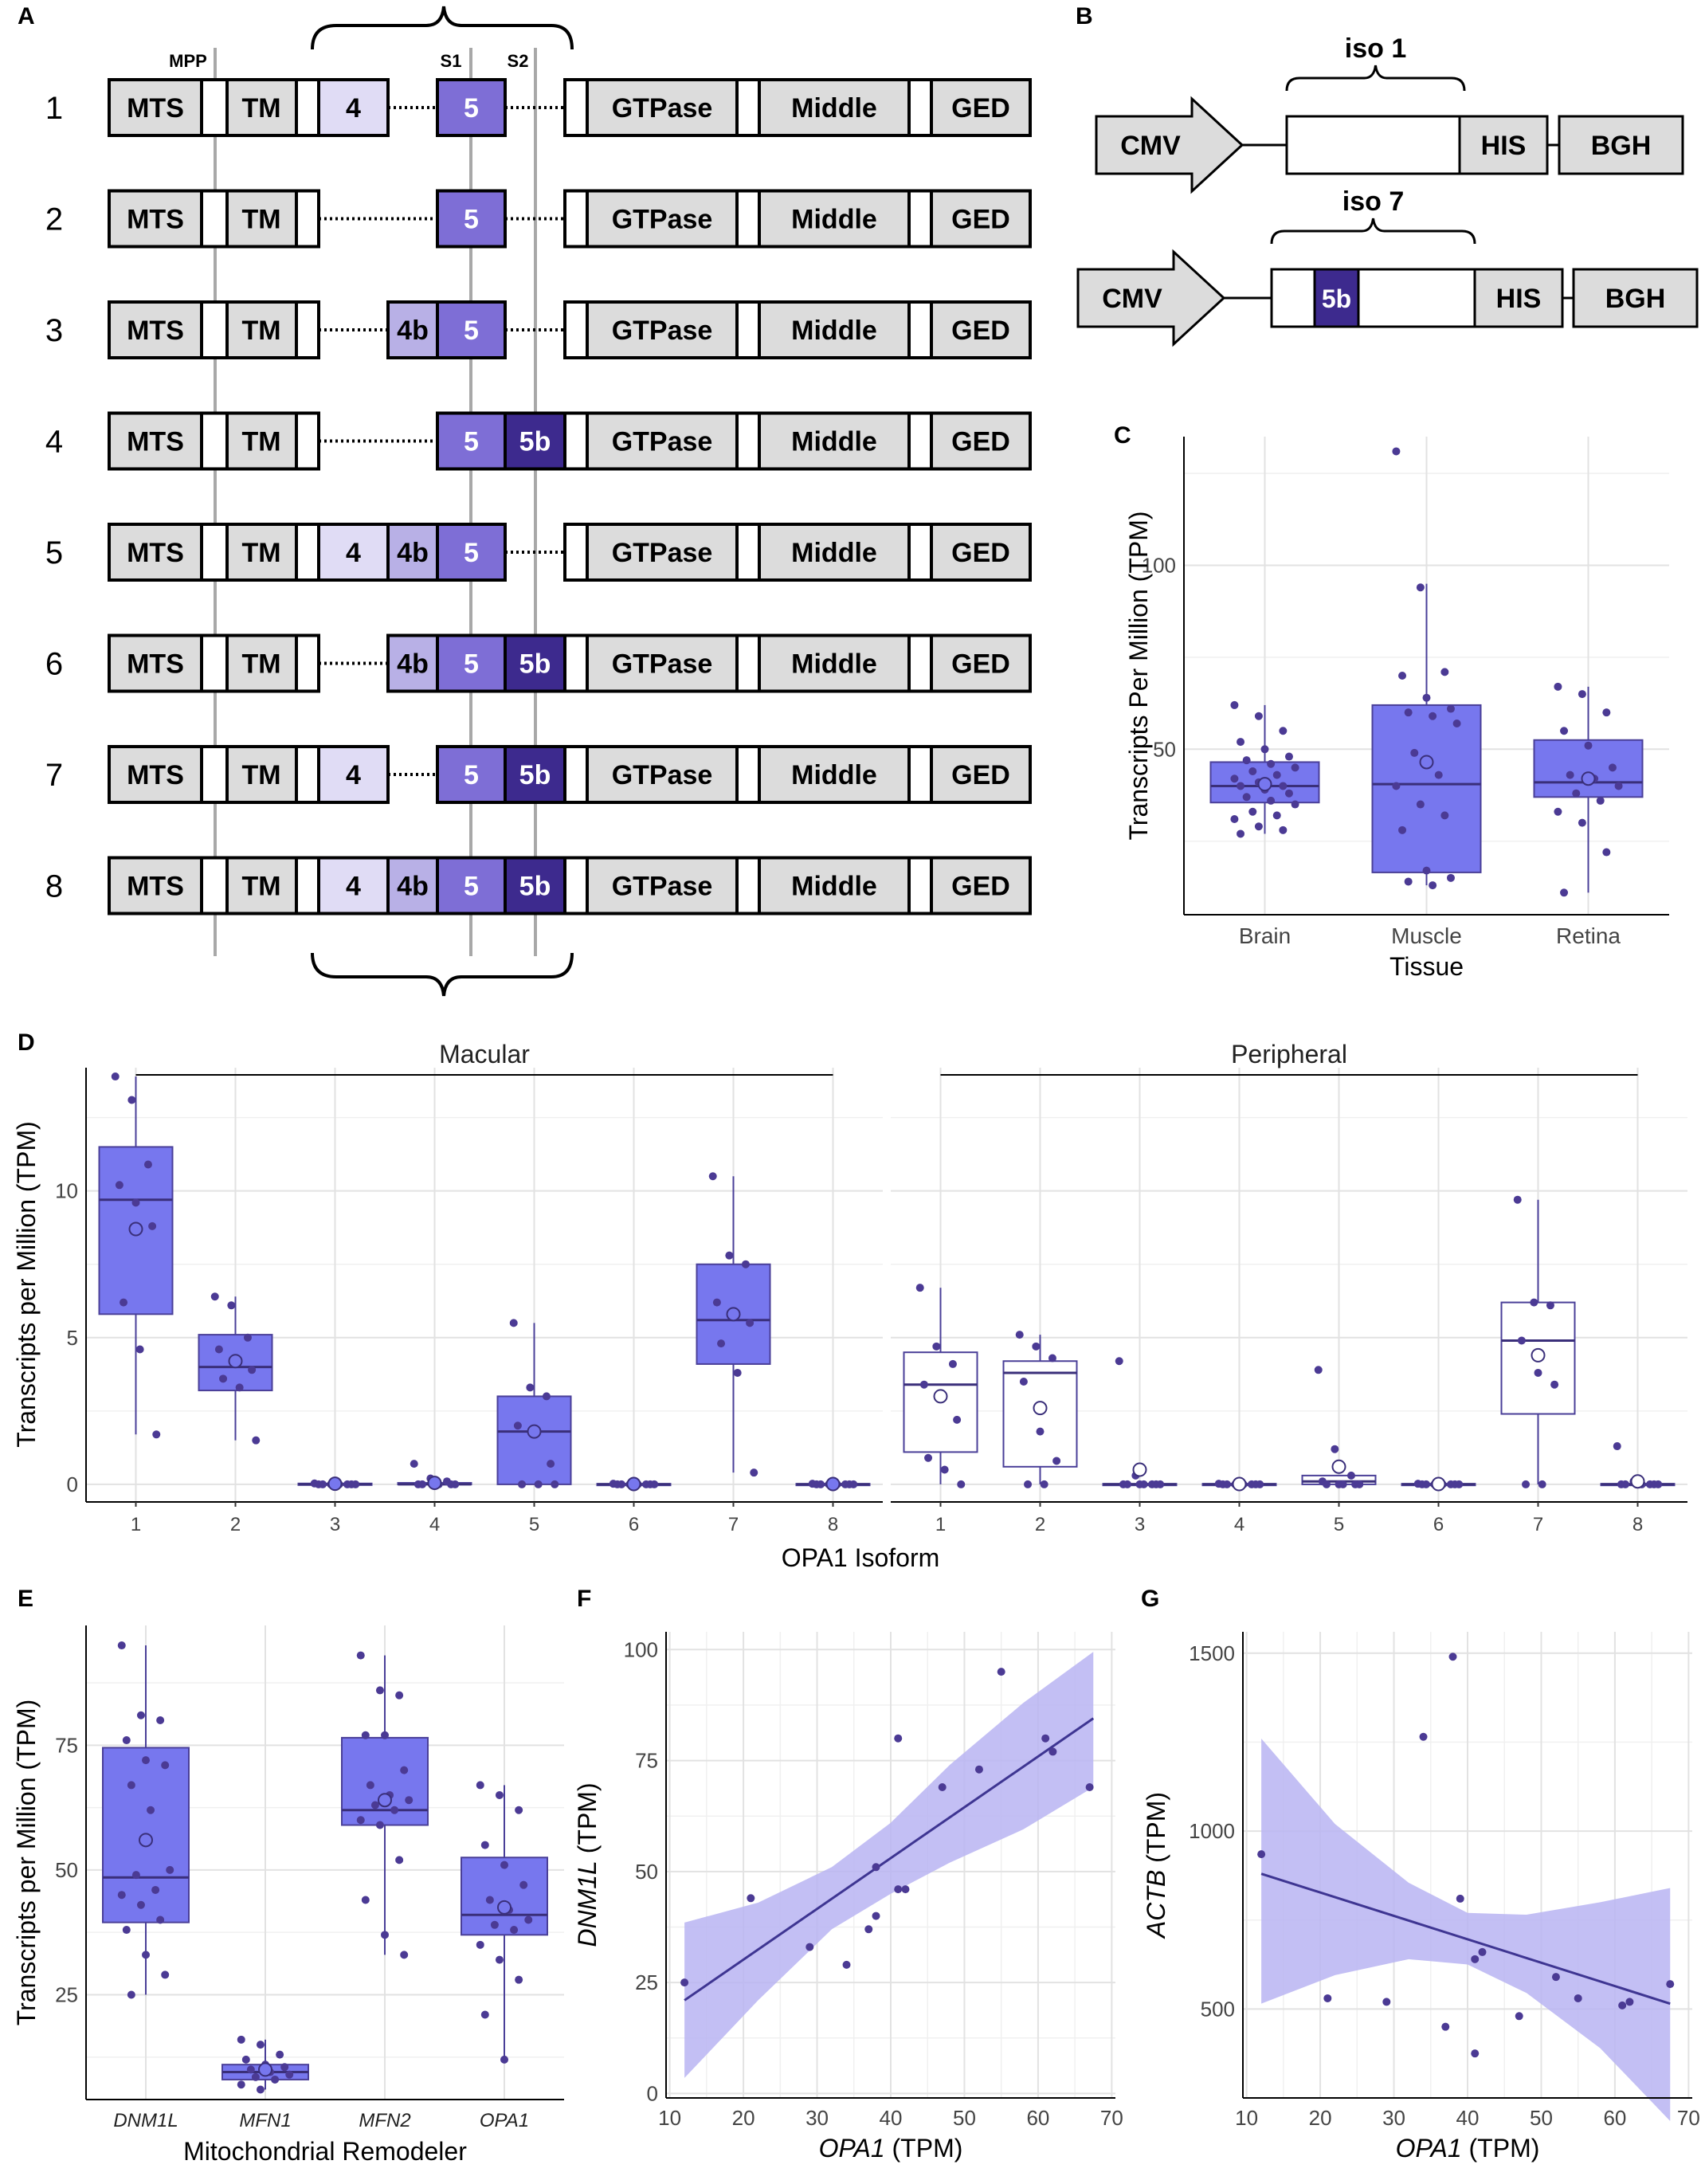 The height and width of the screenshot is (2184, 1705). I want to click on x-tick-label: MFN1, so click(265, 2120).